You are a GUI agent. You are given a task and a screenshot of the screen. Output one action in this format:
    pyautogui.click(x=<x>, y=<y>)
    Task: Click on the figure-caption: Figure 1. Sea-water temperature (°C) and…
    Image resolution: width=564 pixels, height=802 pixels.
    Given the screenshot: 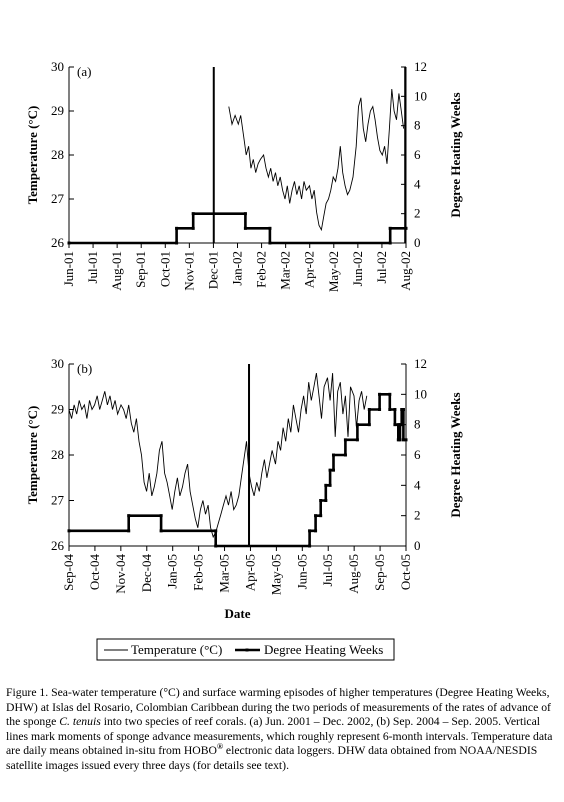 What is the action you would take?
    pyautogui.click(x=282, y=730)
    